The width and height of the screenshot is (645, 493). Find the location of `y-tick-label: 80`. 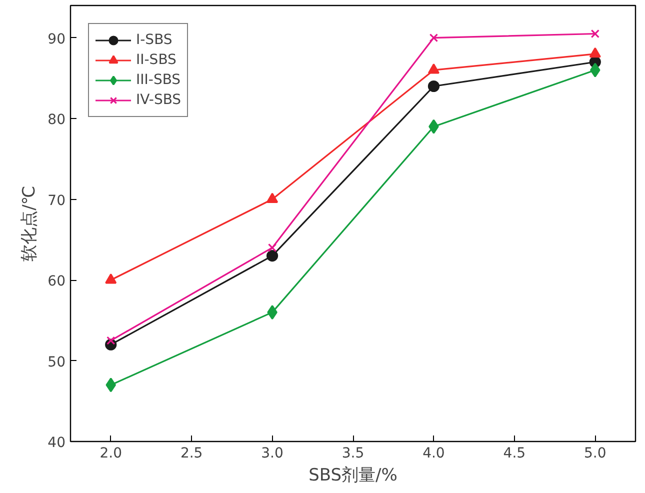

y-tick-label: 80 is located at coordinates (57, 120).